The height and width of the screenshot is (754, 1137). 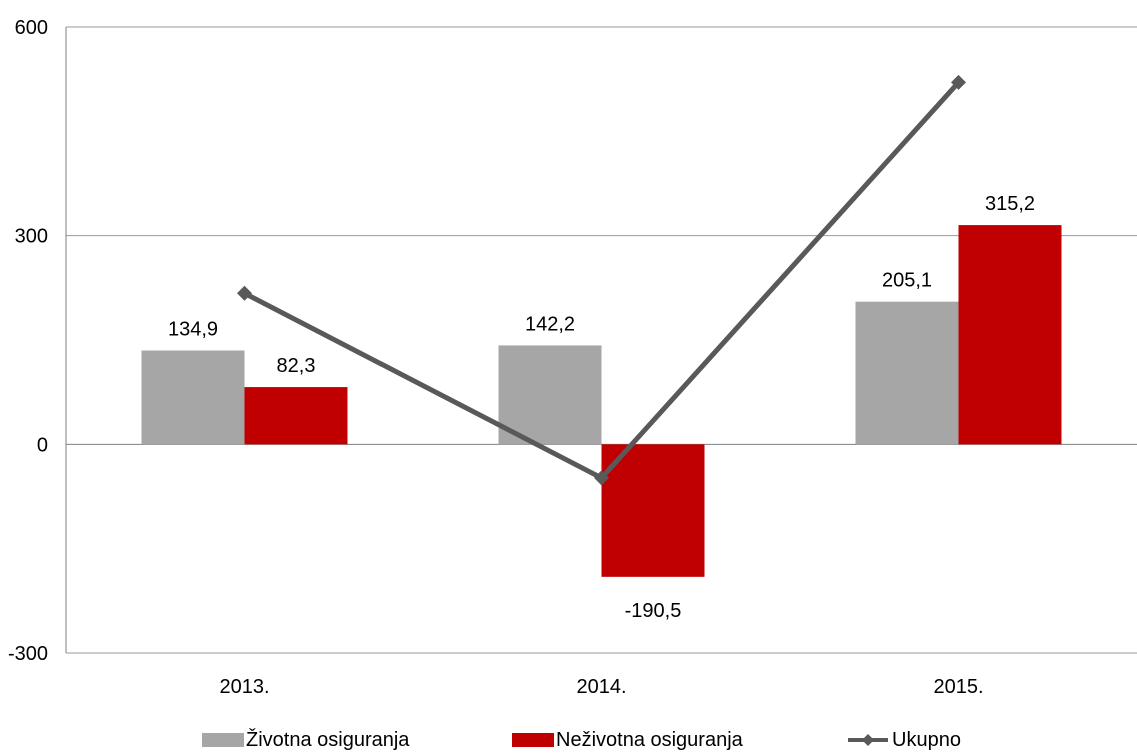 What do you see at coordinates (958, 687) in the screenshot?
I see `x-tick-label: 2015.` at bounding box center [958, 687].